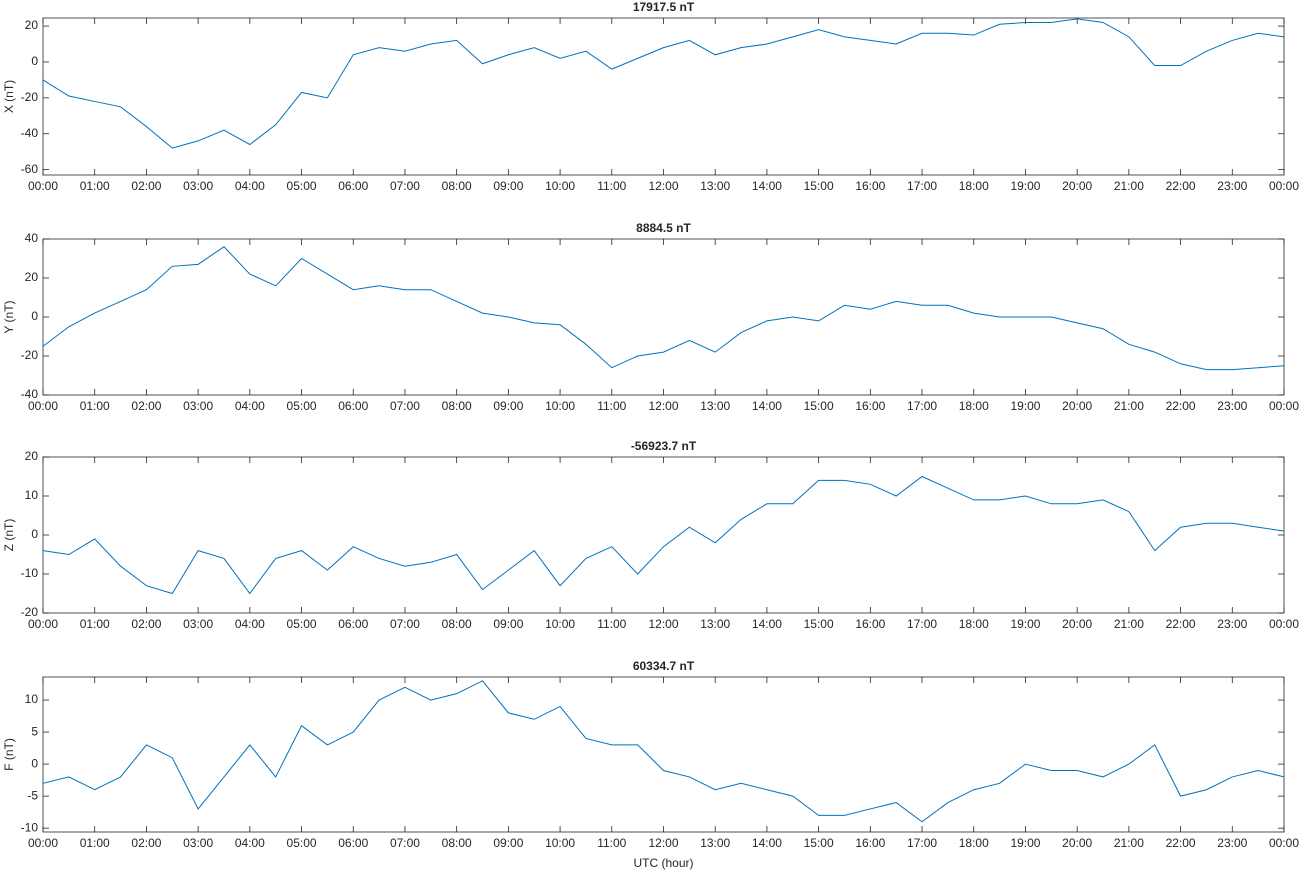 This screenshot has height=872, width=1307. Describe the element at coordinates (30, 169) in the screenshot. I see `y-tick-label: -60` at that location.